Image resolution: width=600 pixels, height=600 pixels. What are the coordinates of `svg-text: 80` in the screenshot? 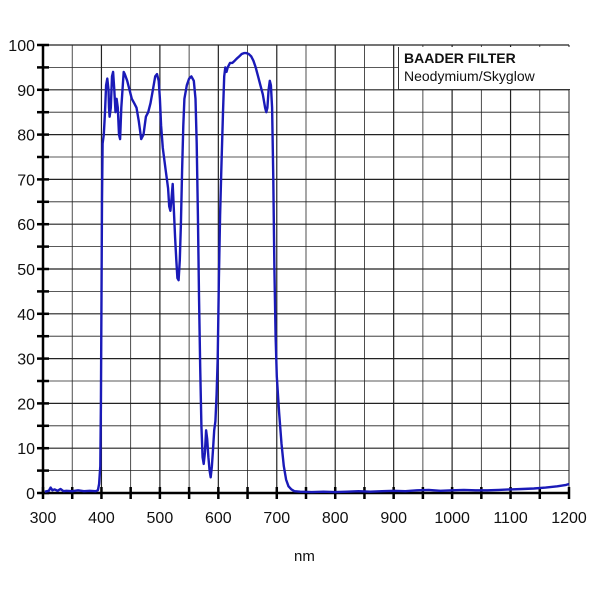 It's located at (26, 136).